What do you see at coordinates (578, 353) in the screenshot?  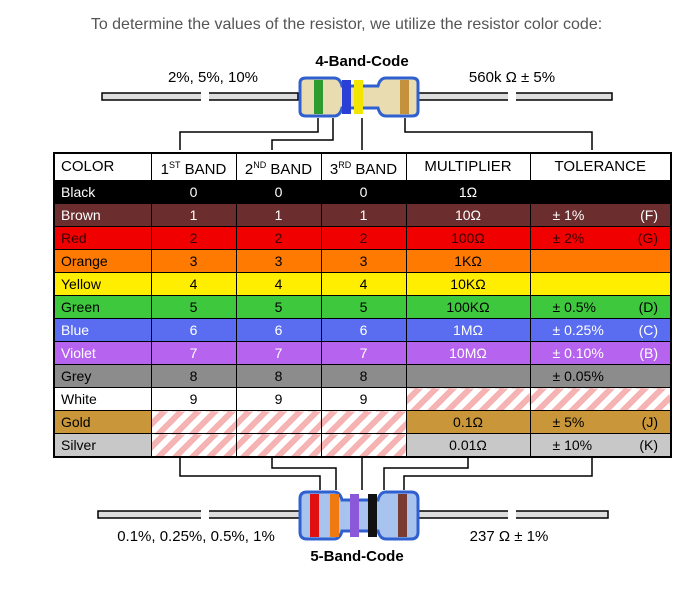 I see `tolerance-value: ± 0.10%` at bounding box center [578, 353].